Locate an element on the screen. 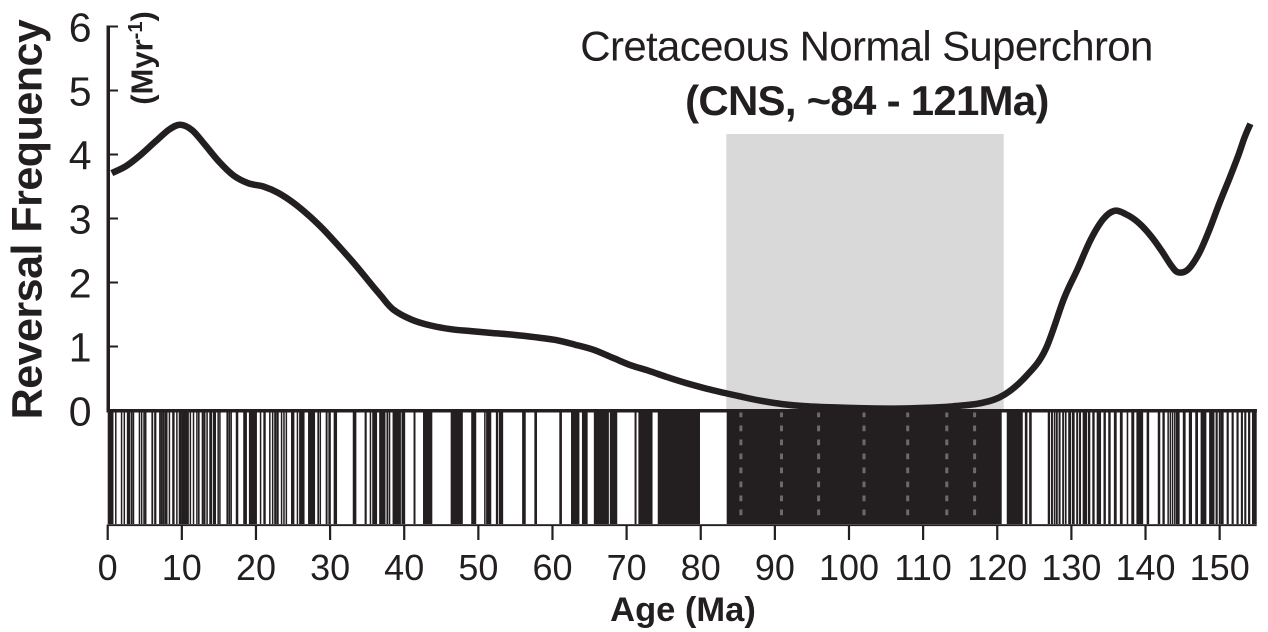 This screenshot has width=1268, height=632. svg-text: Age (Ma) is located at coordinates (683, 610).